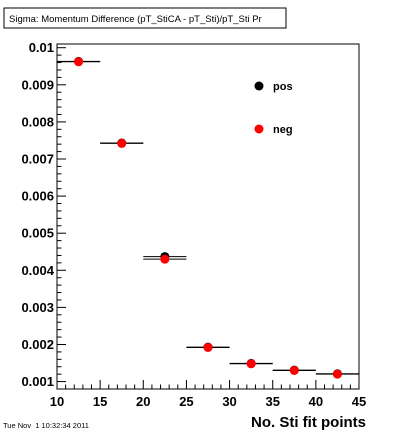 This screenshot has height=433, width=400. Describe the element at coordinates (283, 87) in the screenshot. I see `legend-label-pos: pos` at that location.